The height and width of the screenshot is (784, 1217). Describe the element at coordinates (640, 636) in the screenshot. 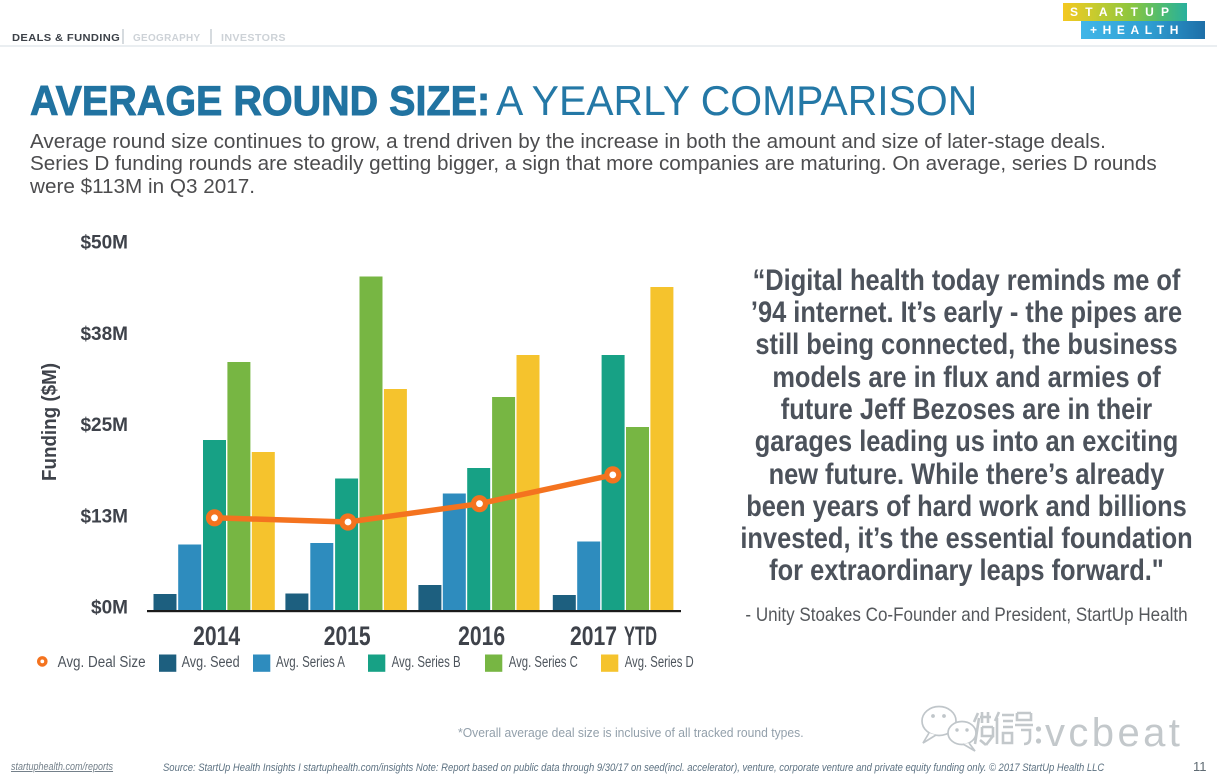

I see `svg-text: YTD` at that location.